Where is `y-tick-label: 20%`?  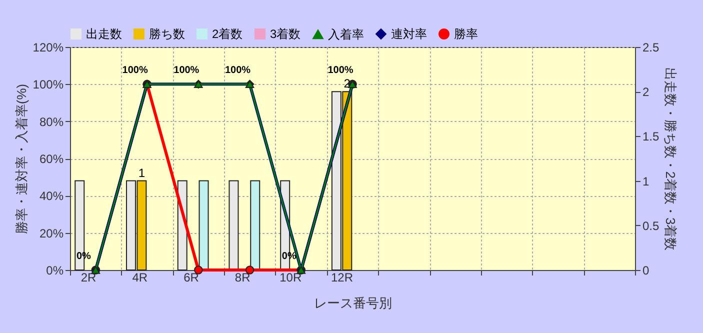 y-tick-label: 20% is located at coordinates (51, 233).